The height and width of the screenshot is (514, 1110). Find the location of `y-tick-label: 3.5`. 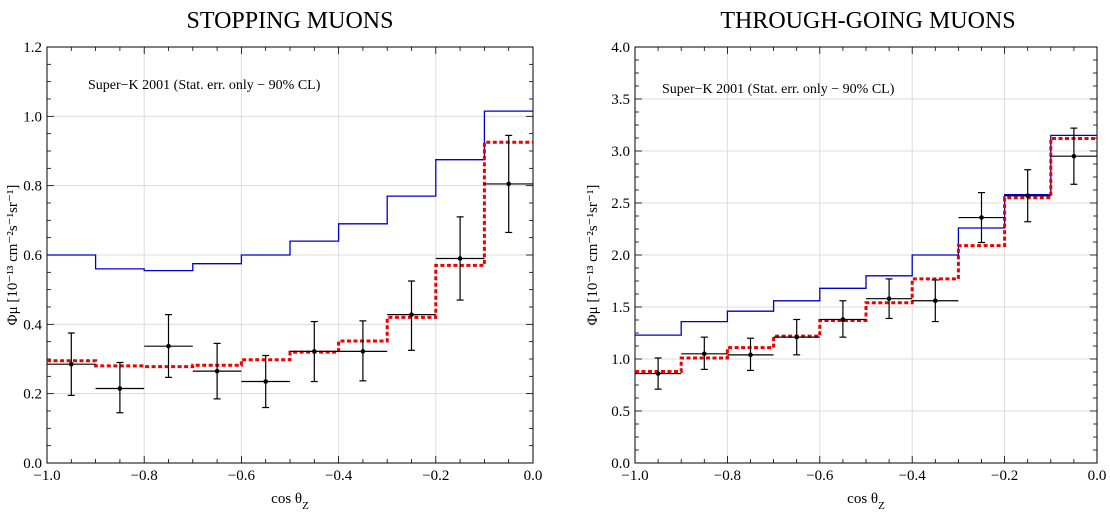

y-tick-label: 3.5 is located at coordinates (620, 100).